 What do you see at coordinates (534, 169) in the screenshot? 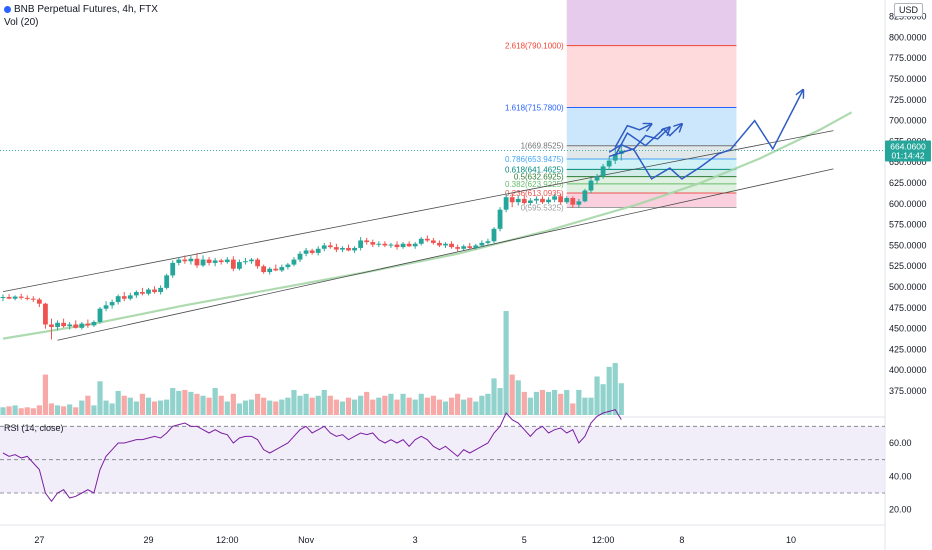
I see `fibonacci-level-label: 0.618(641.4625)` at bounding box center [534, 169].